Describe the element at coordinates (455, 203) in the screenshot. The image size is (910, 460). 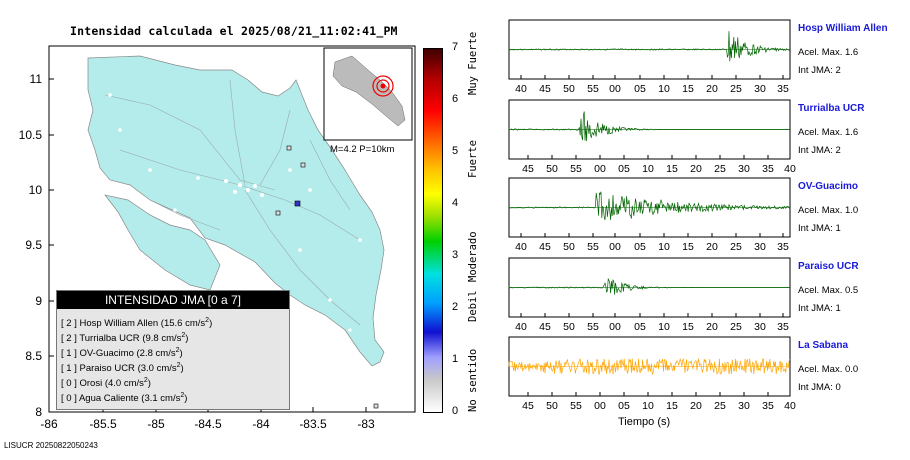
I see `colorbar-tick: 4` at that location.